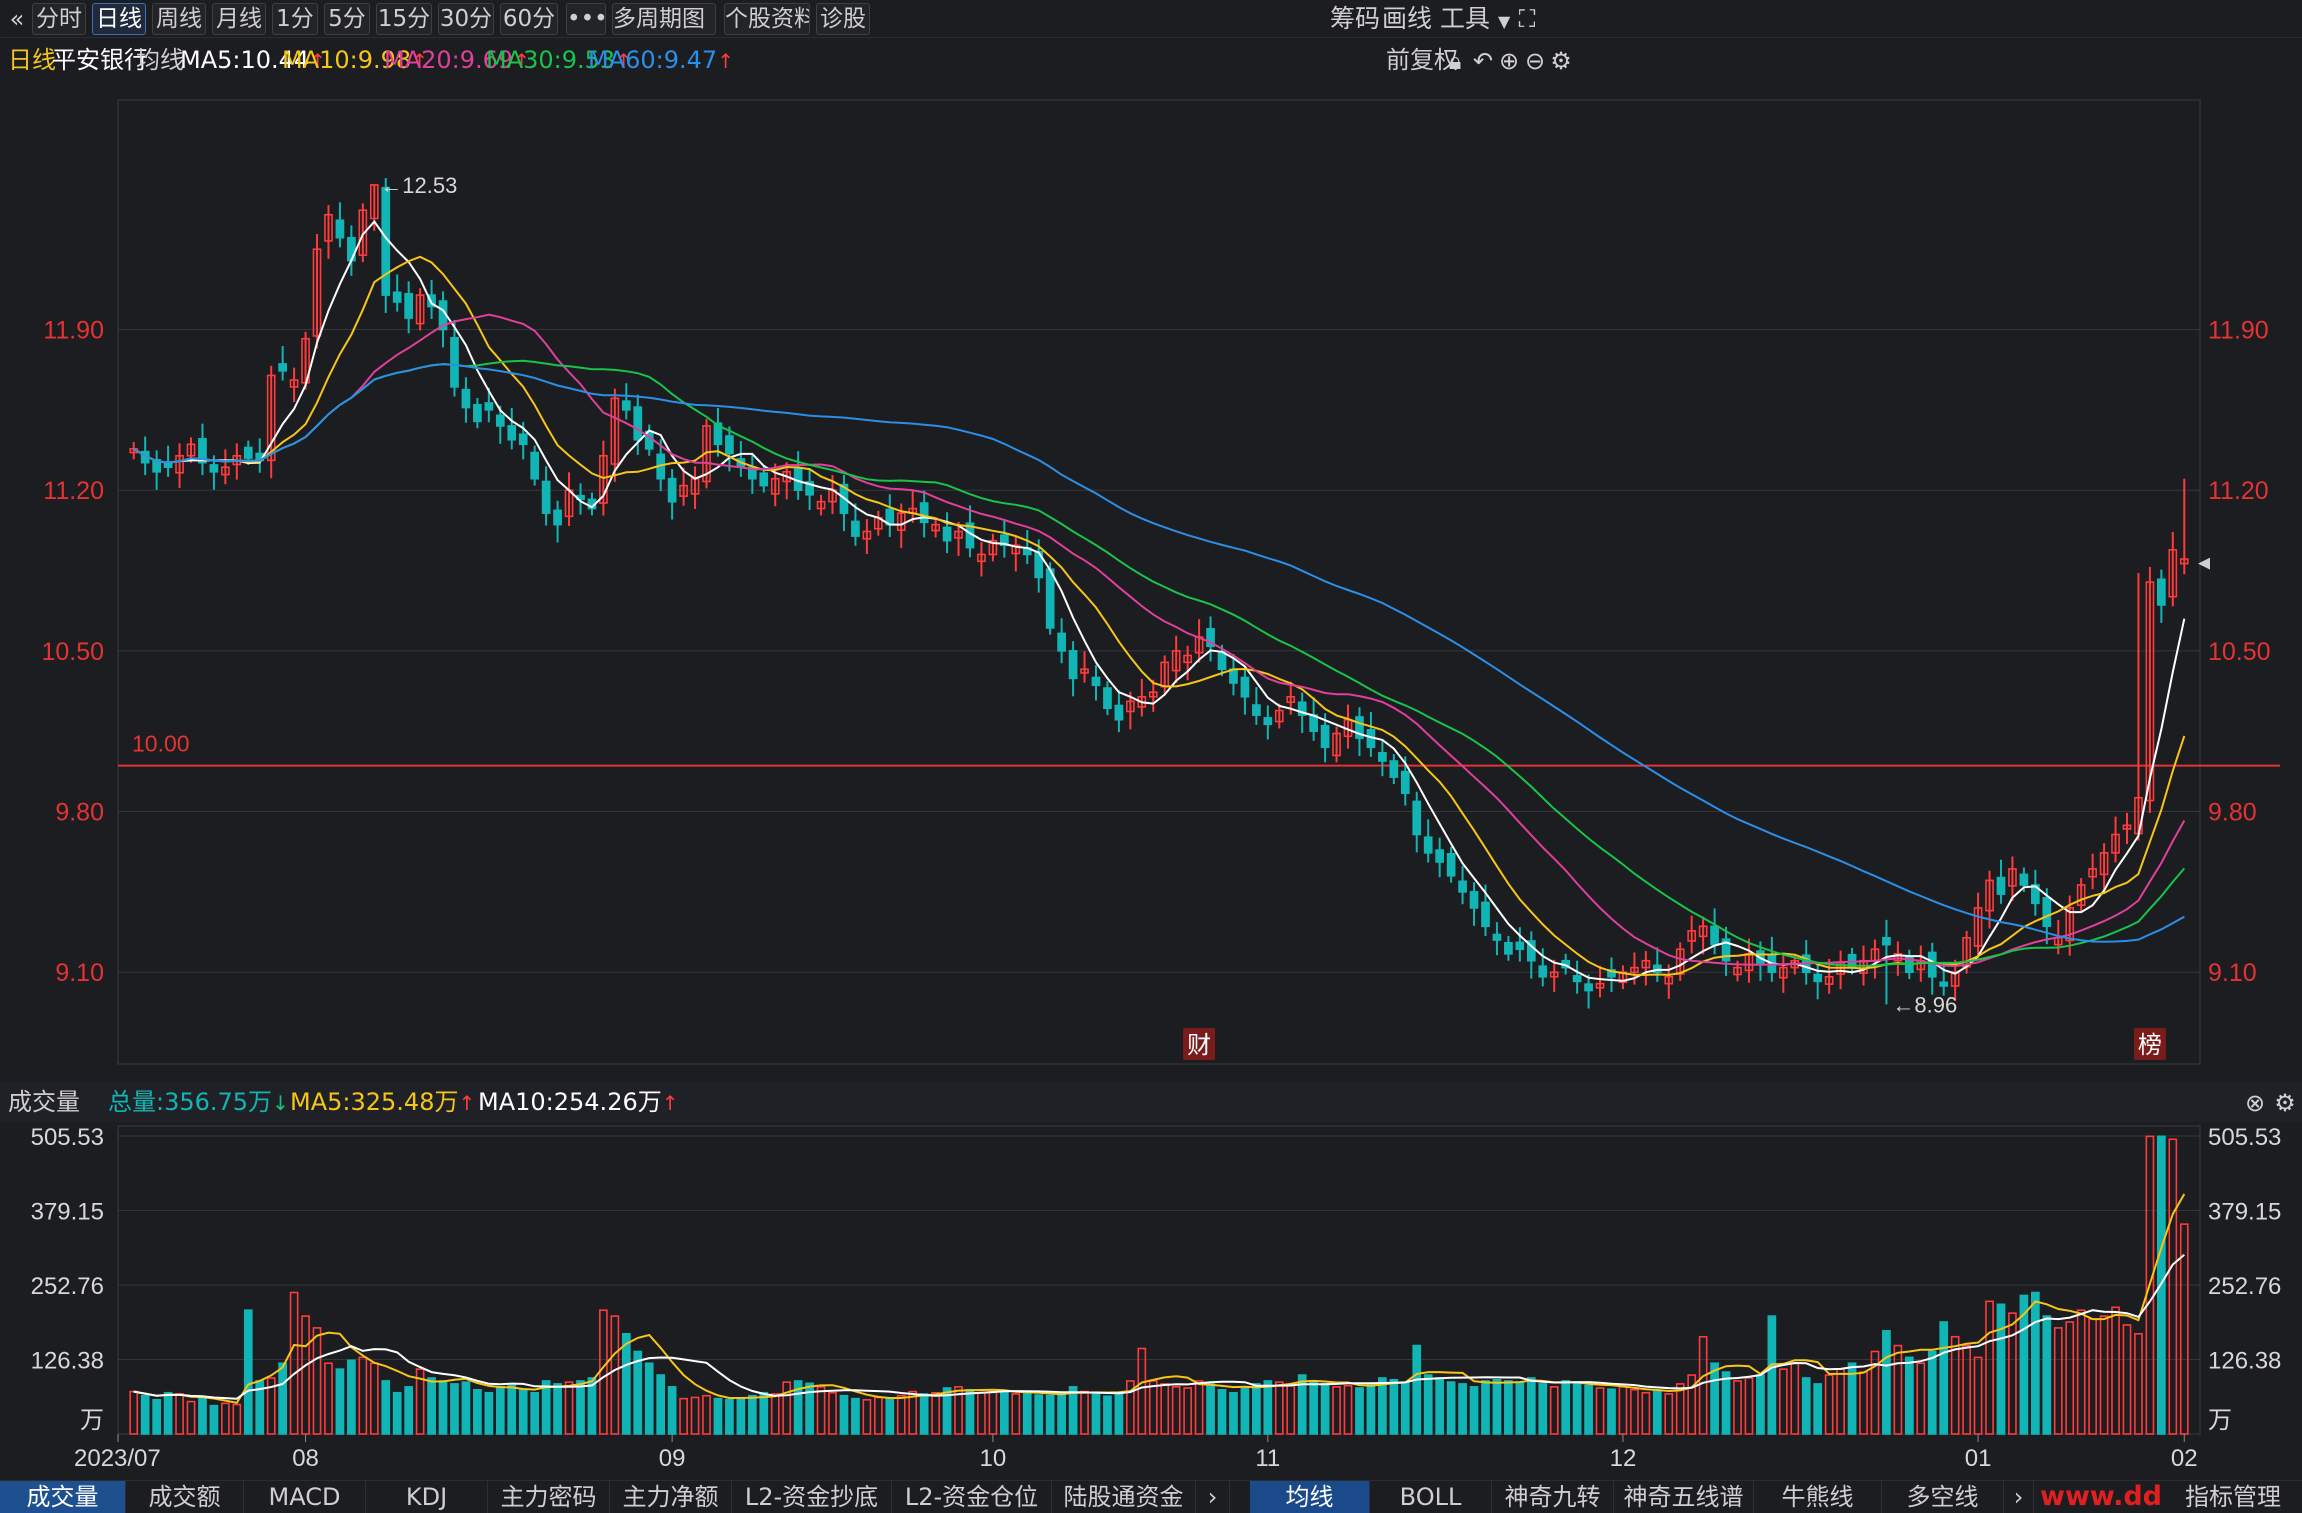  What do you see at coordinates (1684, 1497) in the screenshot?
I see `tab-magic-five-lines: 神奇五线谱` at bounding box center [1684, 1497].